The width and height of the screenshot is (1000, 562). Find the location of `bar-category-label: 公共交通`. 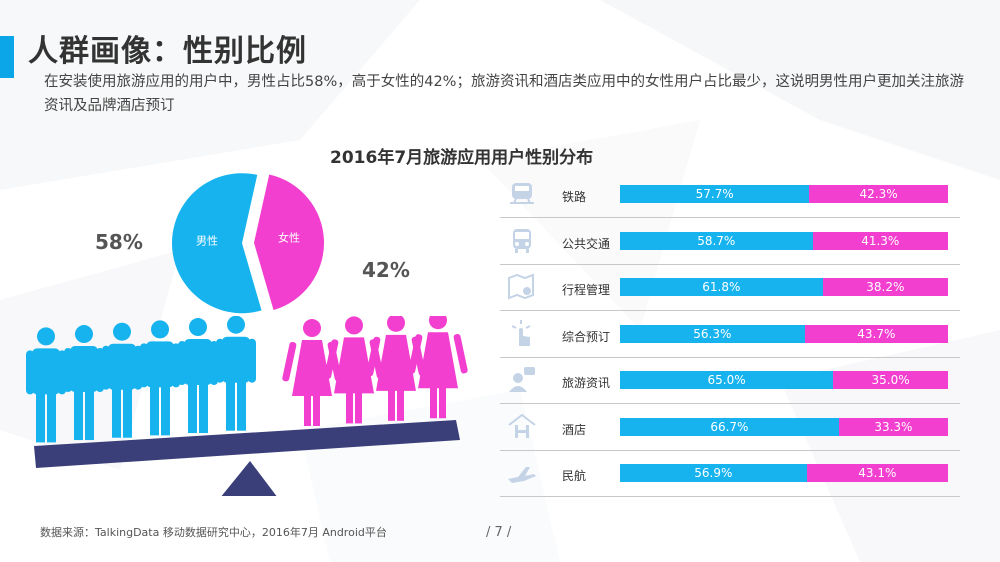

bar-category-label: 公共交通 is located at coordinates (586, 243).